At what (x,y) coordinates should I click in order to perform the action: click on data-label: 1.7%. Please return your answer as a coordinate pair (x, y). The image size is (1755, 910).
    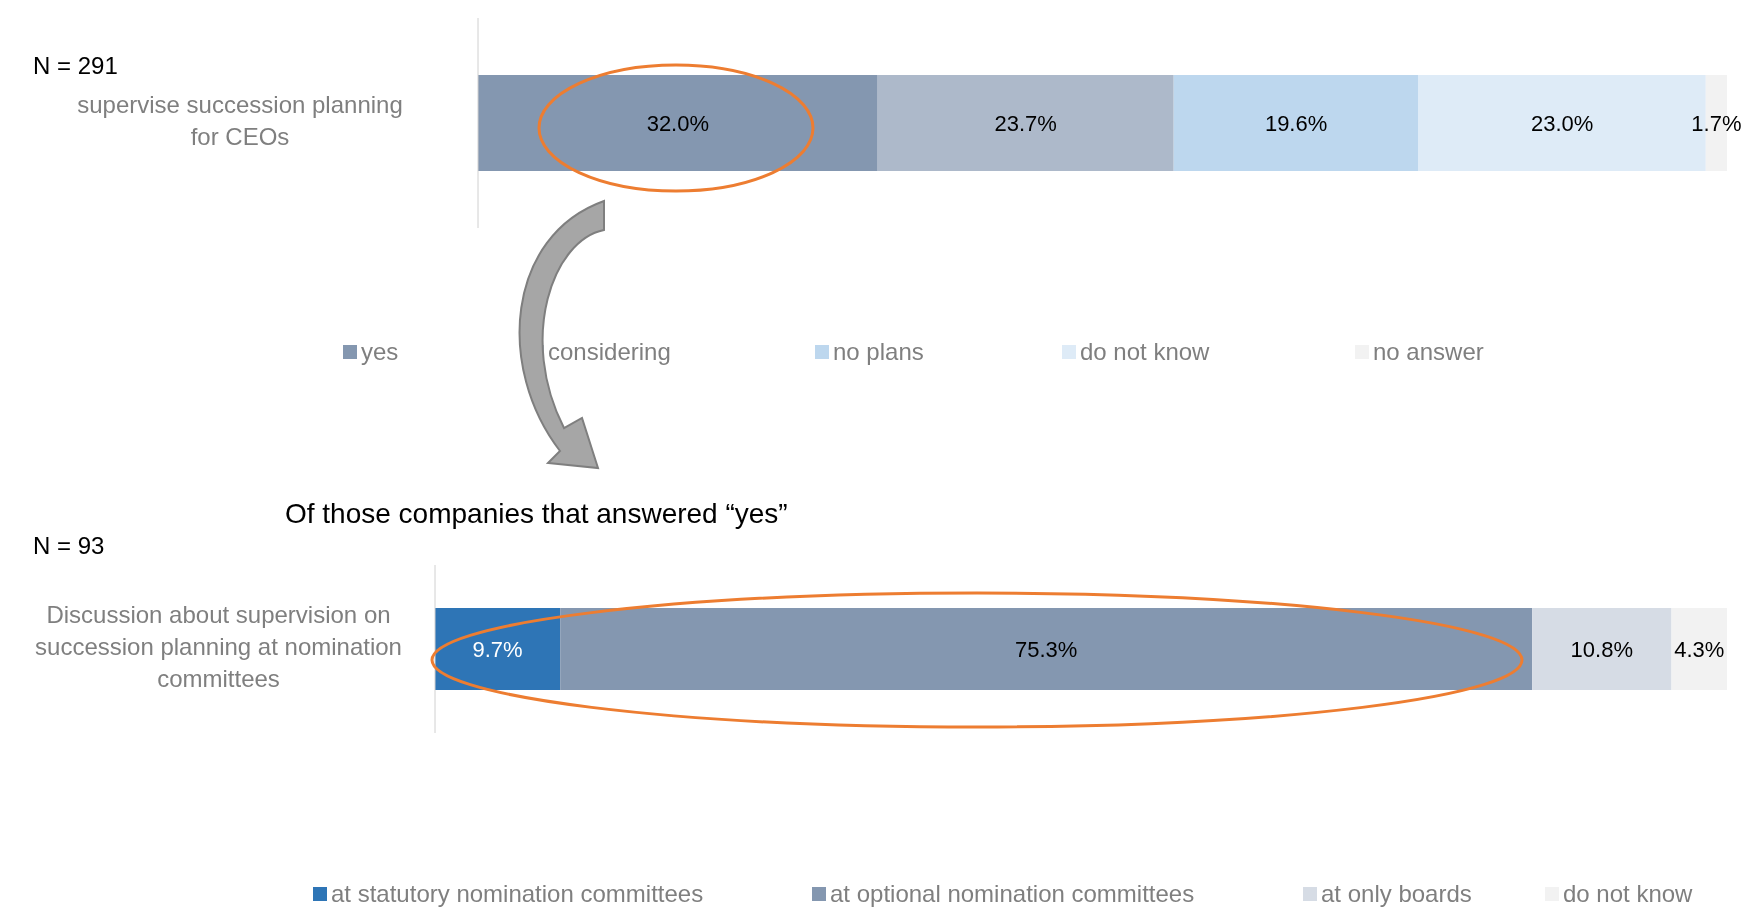
    Looking at the image, I should click on (1716, 123).